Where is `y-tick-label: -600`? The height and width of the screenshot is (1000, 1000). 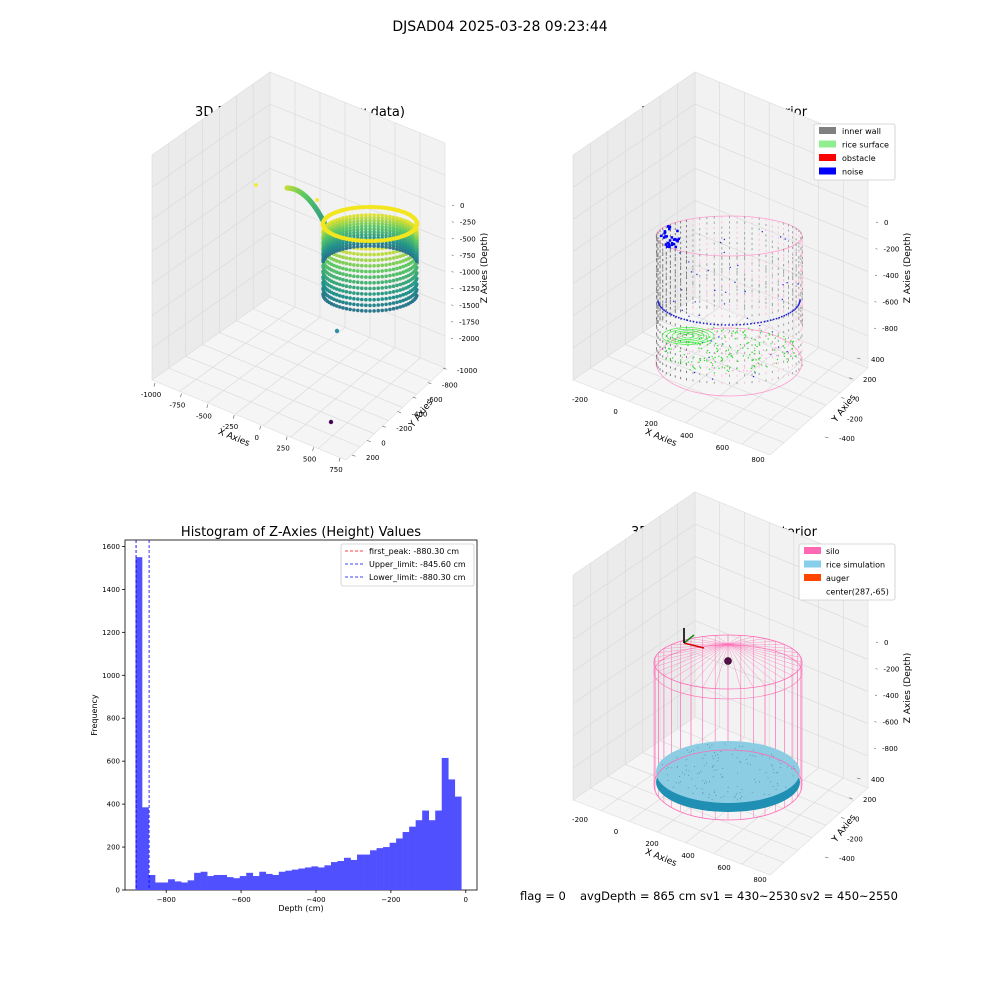 y-tick-label: -600 is located at coordinates (435, 400).